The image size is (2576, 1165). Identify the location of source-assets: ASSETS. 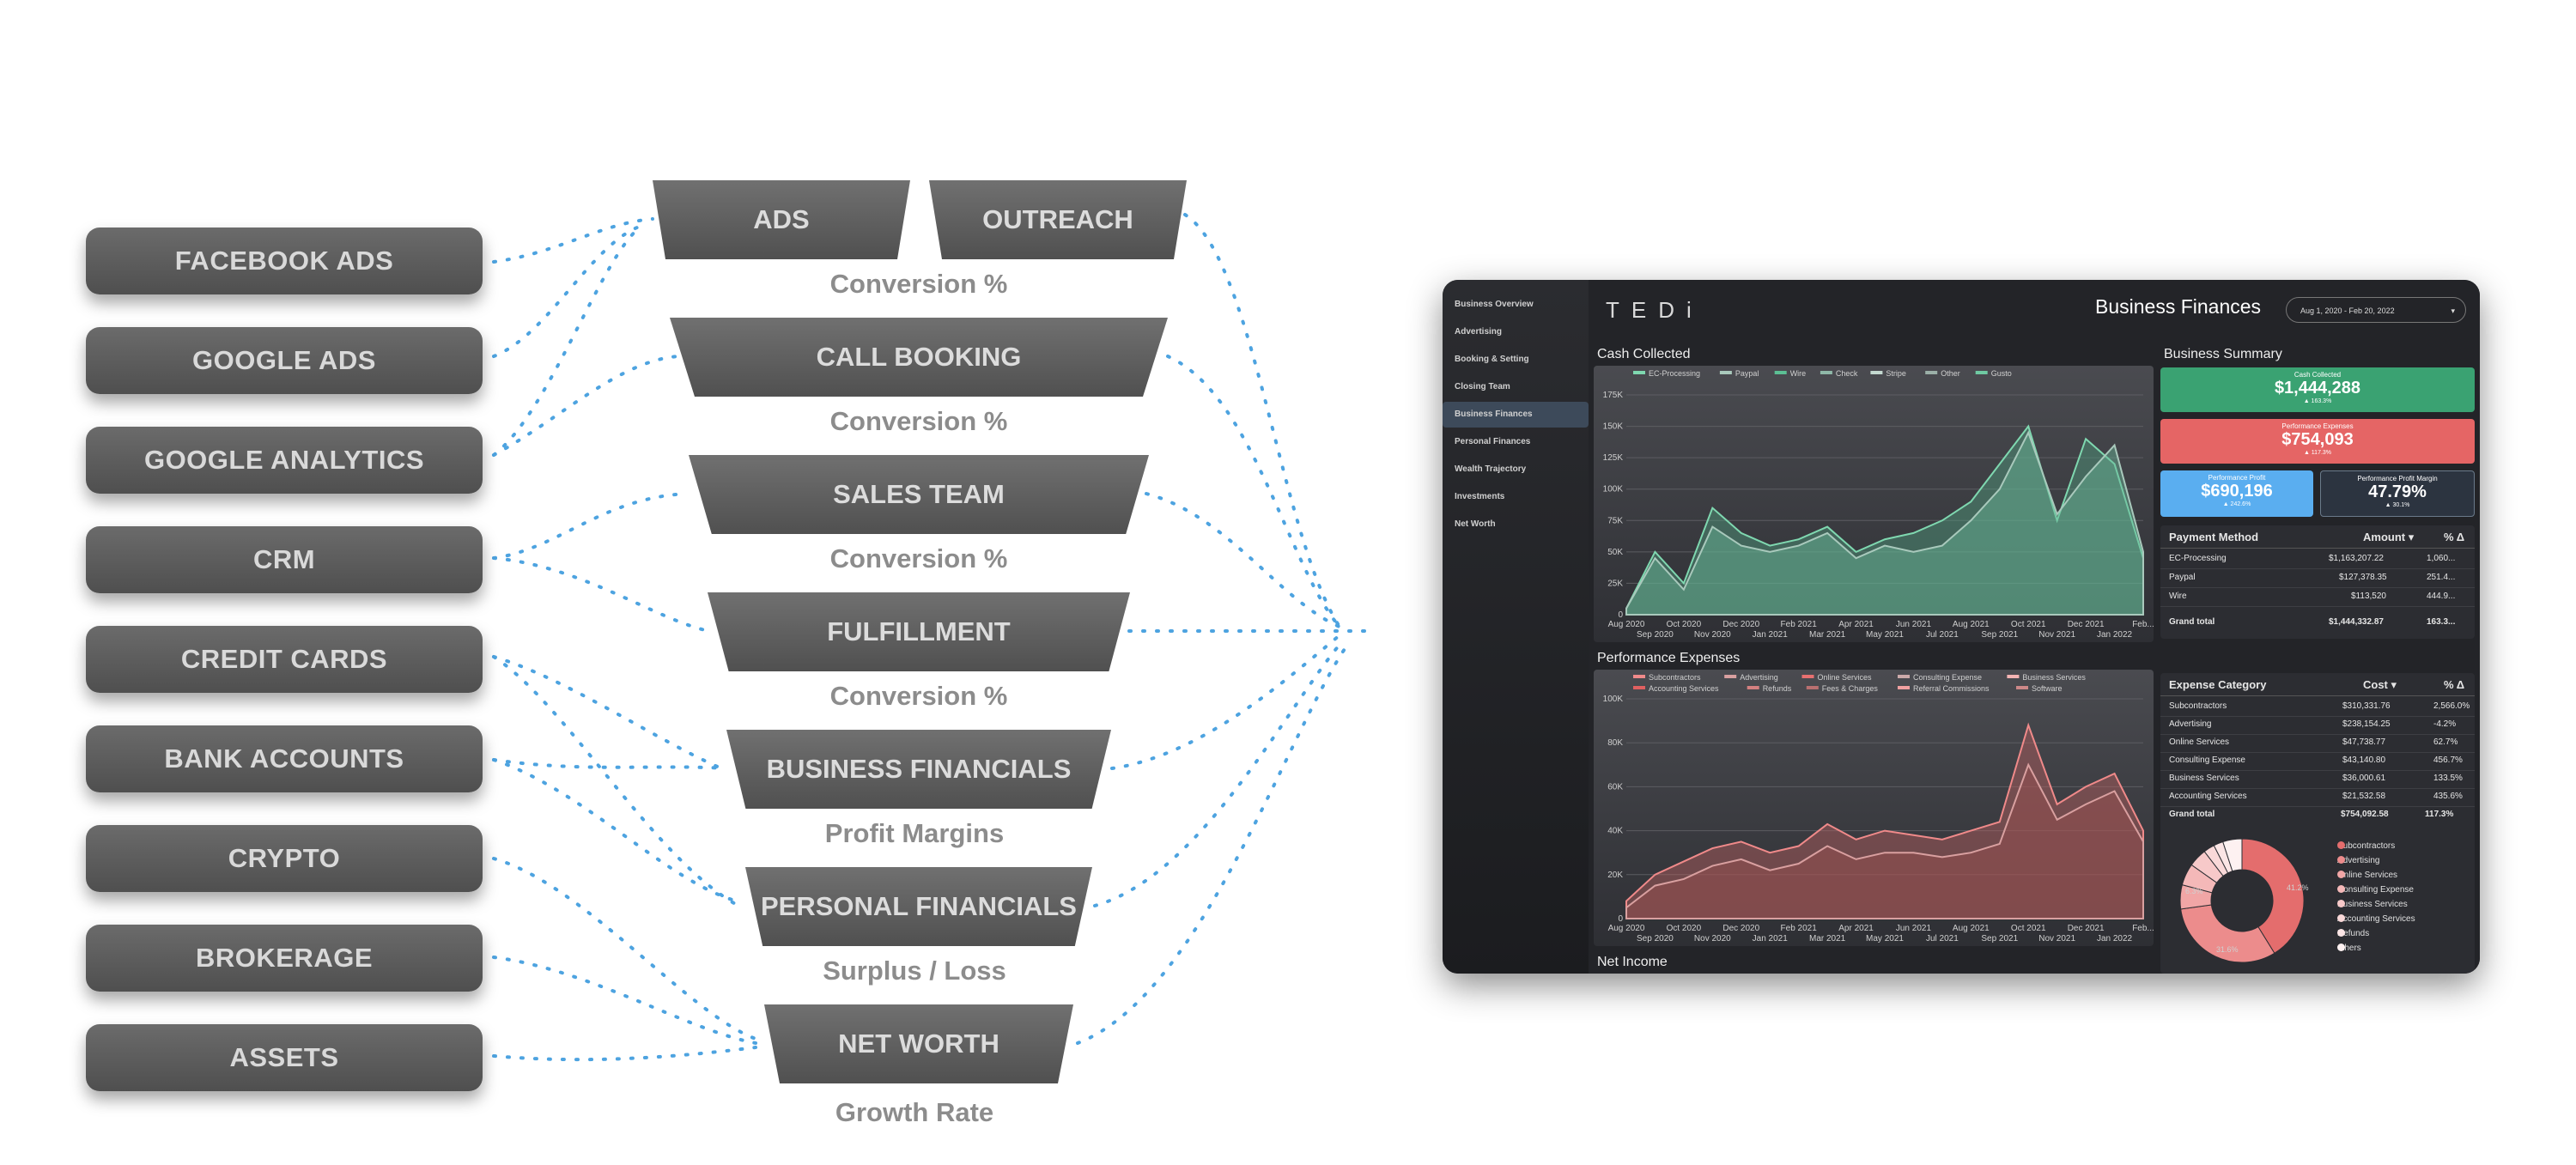
(284, 1058).